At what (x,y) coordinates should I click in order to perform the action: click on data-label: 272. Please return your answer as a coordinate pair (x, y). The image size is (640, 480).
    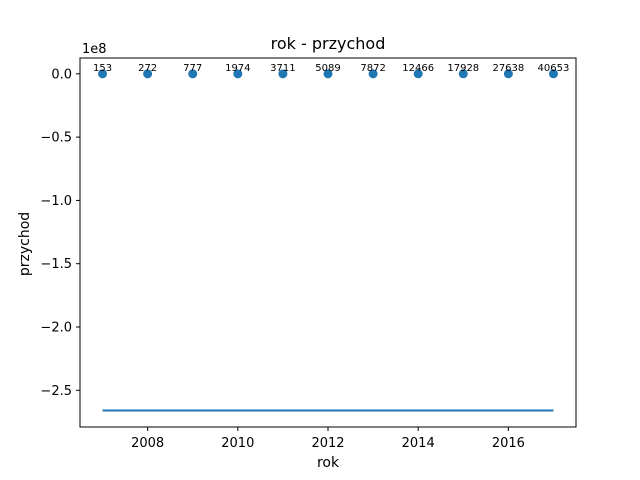
    Looking at the image, I should click on (147, 68).